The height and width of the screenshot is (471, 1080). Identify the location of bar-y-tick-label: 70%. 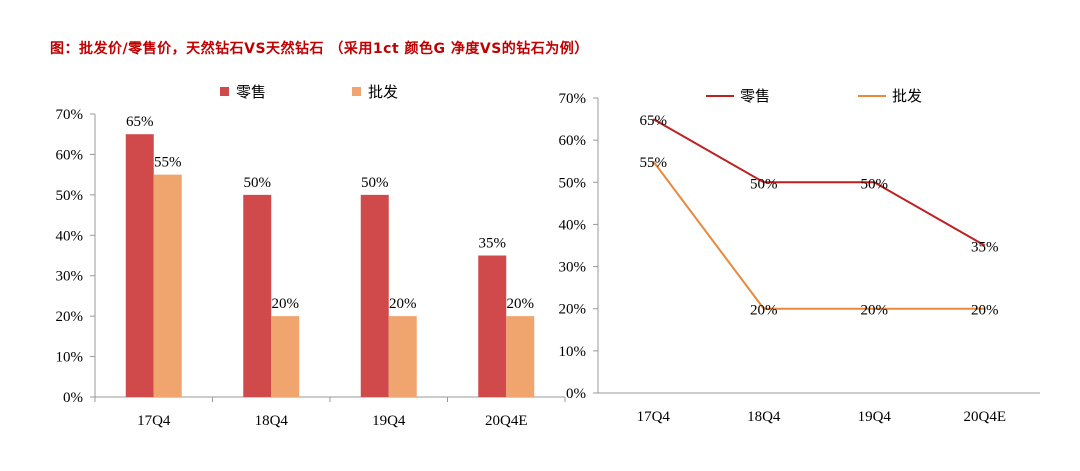
(70, 115).